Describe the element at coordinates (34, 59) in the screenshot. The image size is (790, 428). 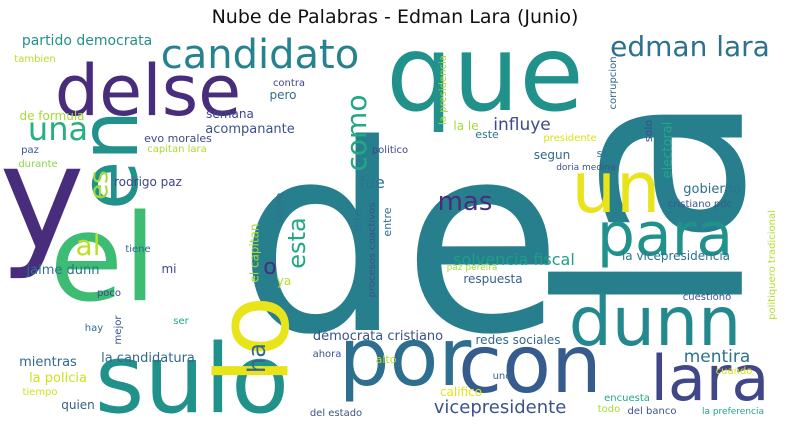
I see `cloud-word: tambien` at that location.